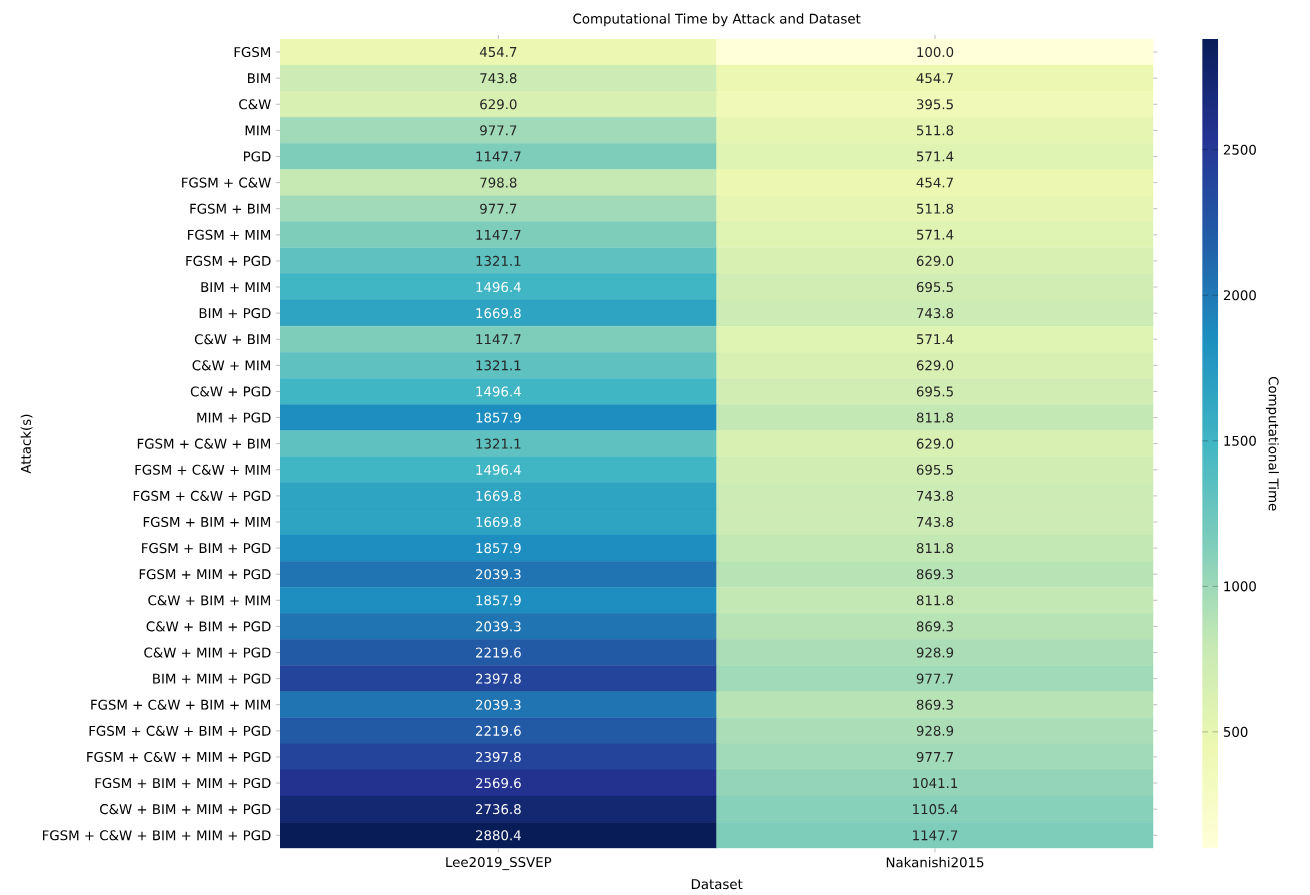 This screenshot has width=1310, height=895. I want to click on y-tick-label: BIM, so click(259, 78).